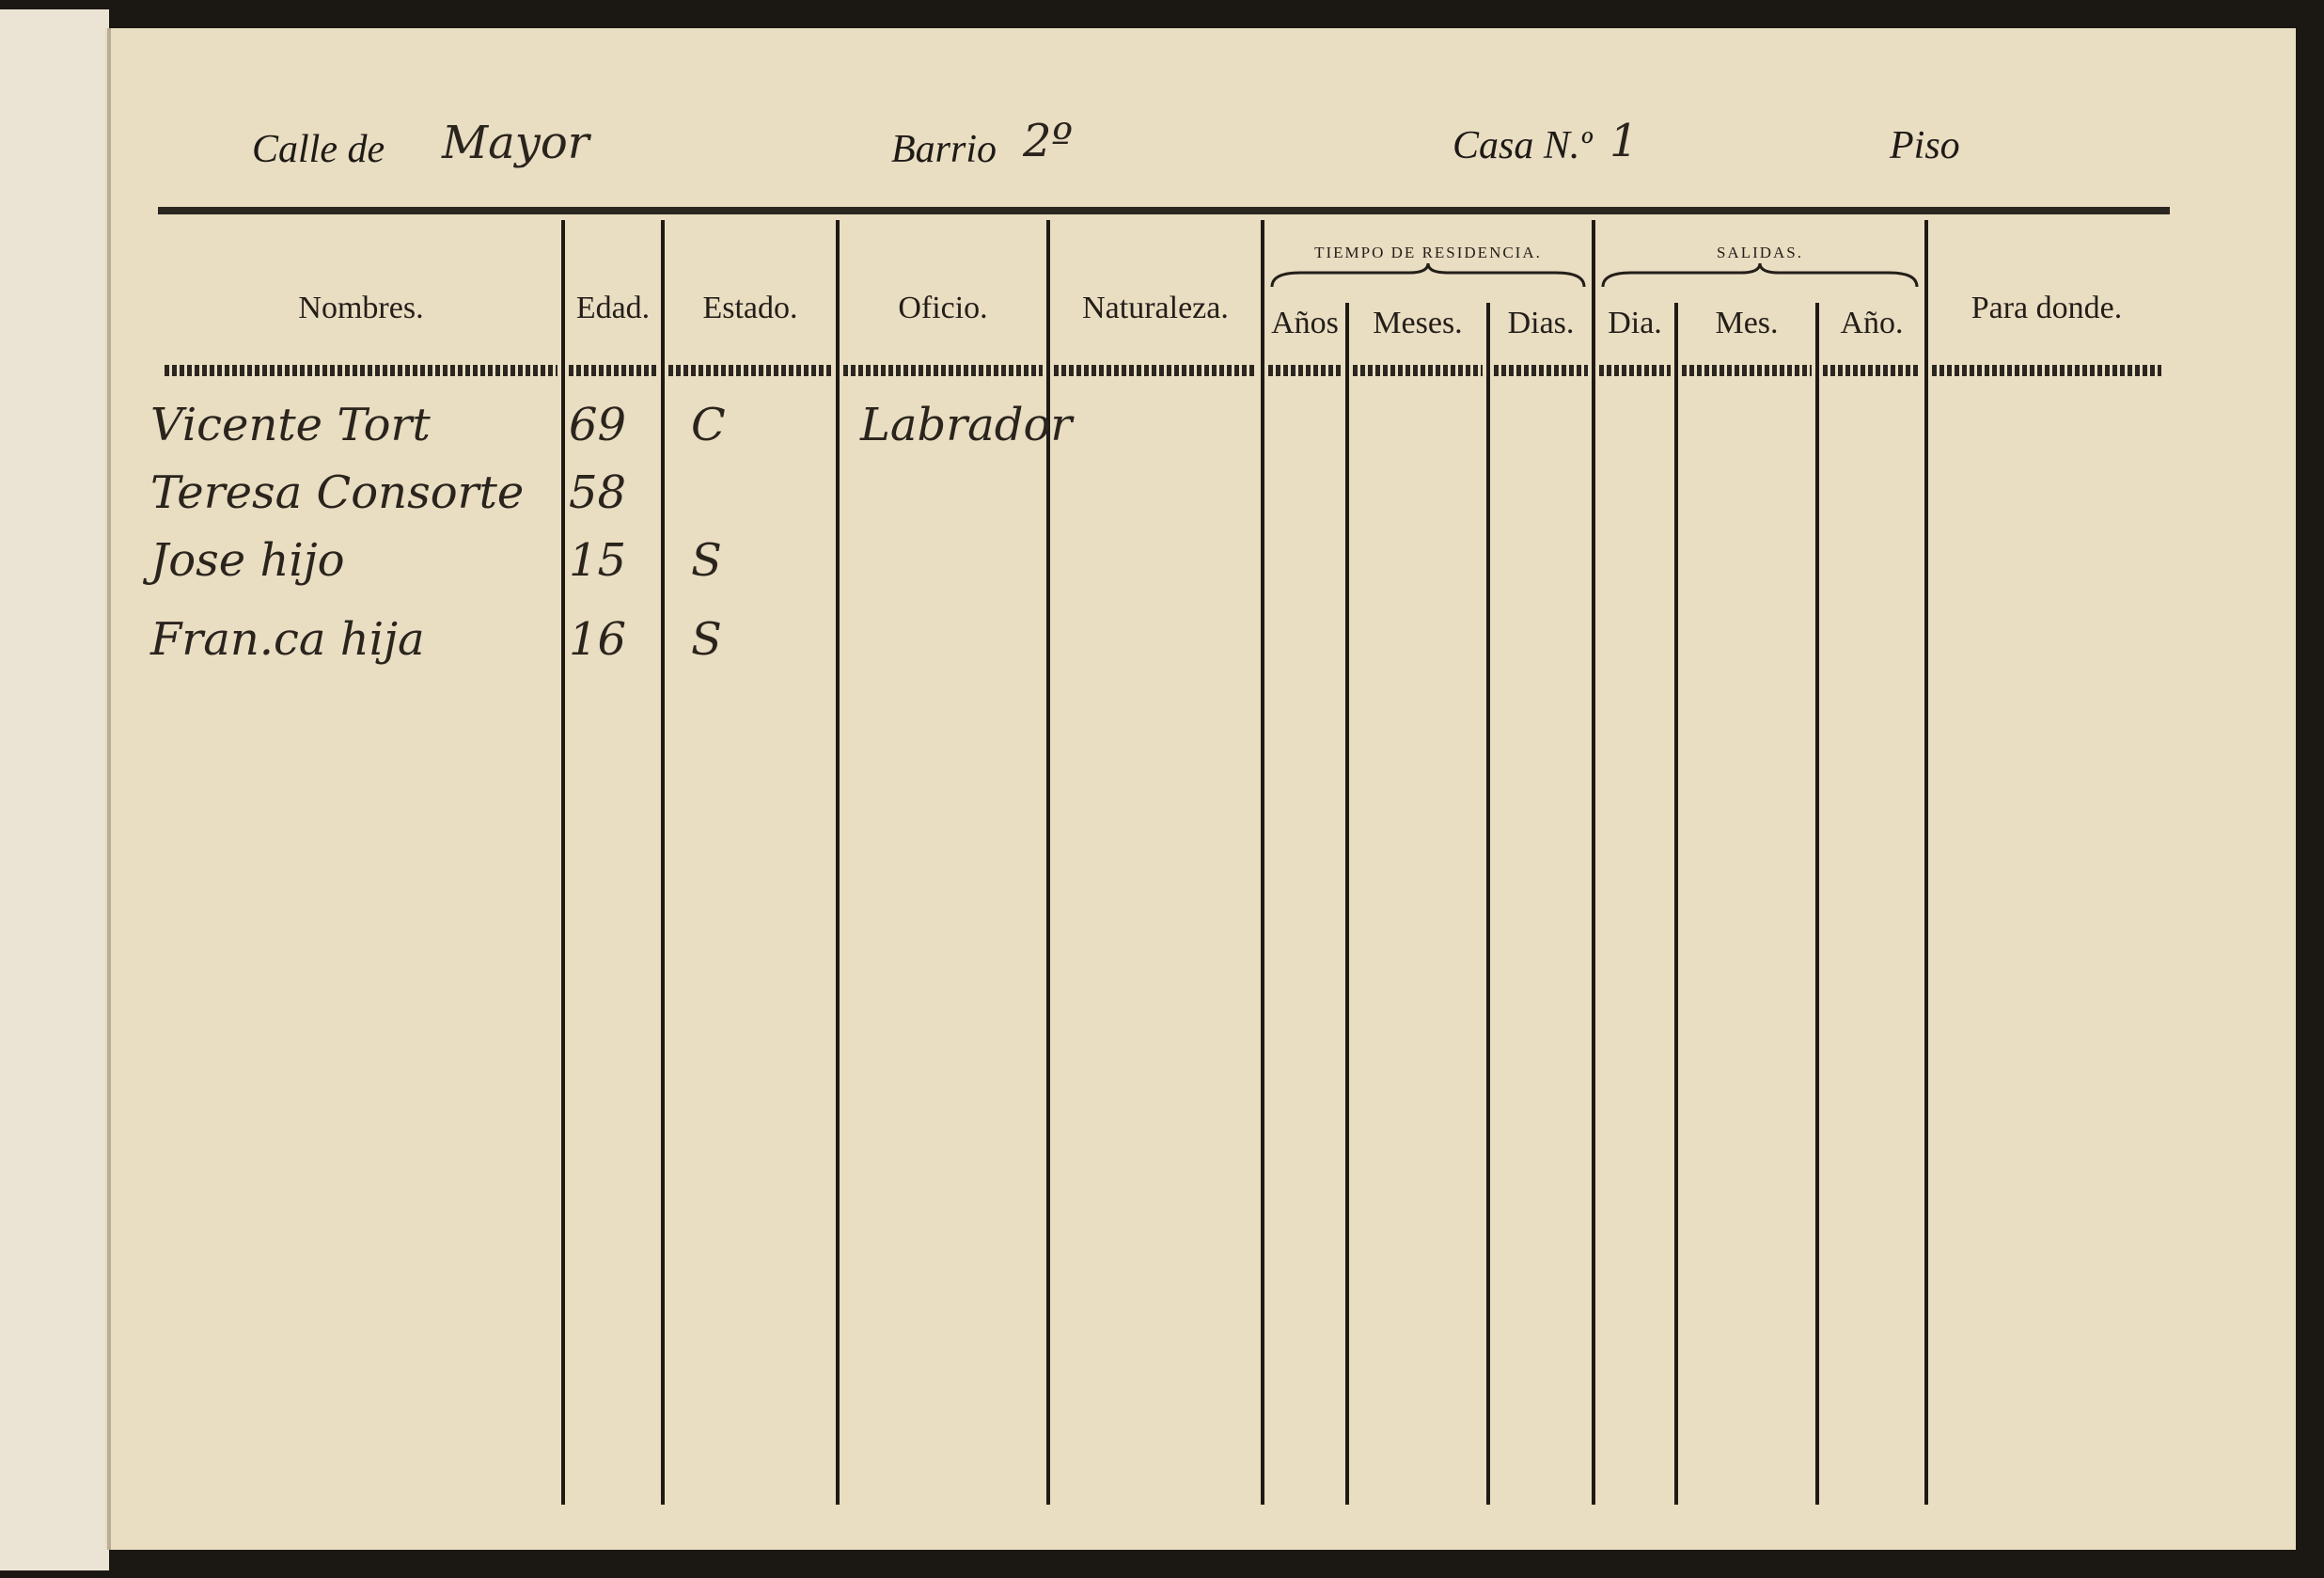 The image size is (2324, 1578). I want to click on entry-name: Teresa Consorte, so click(337, 492).